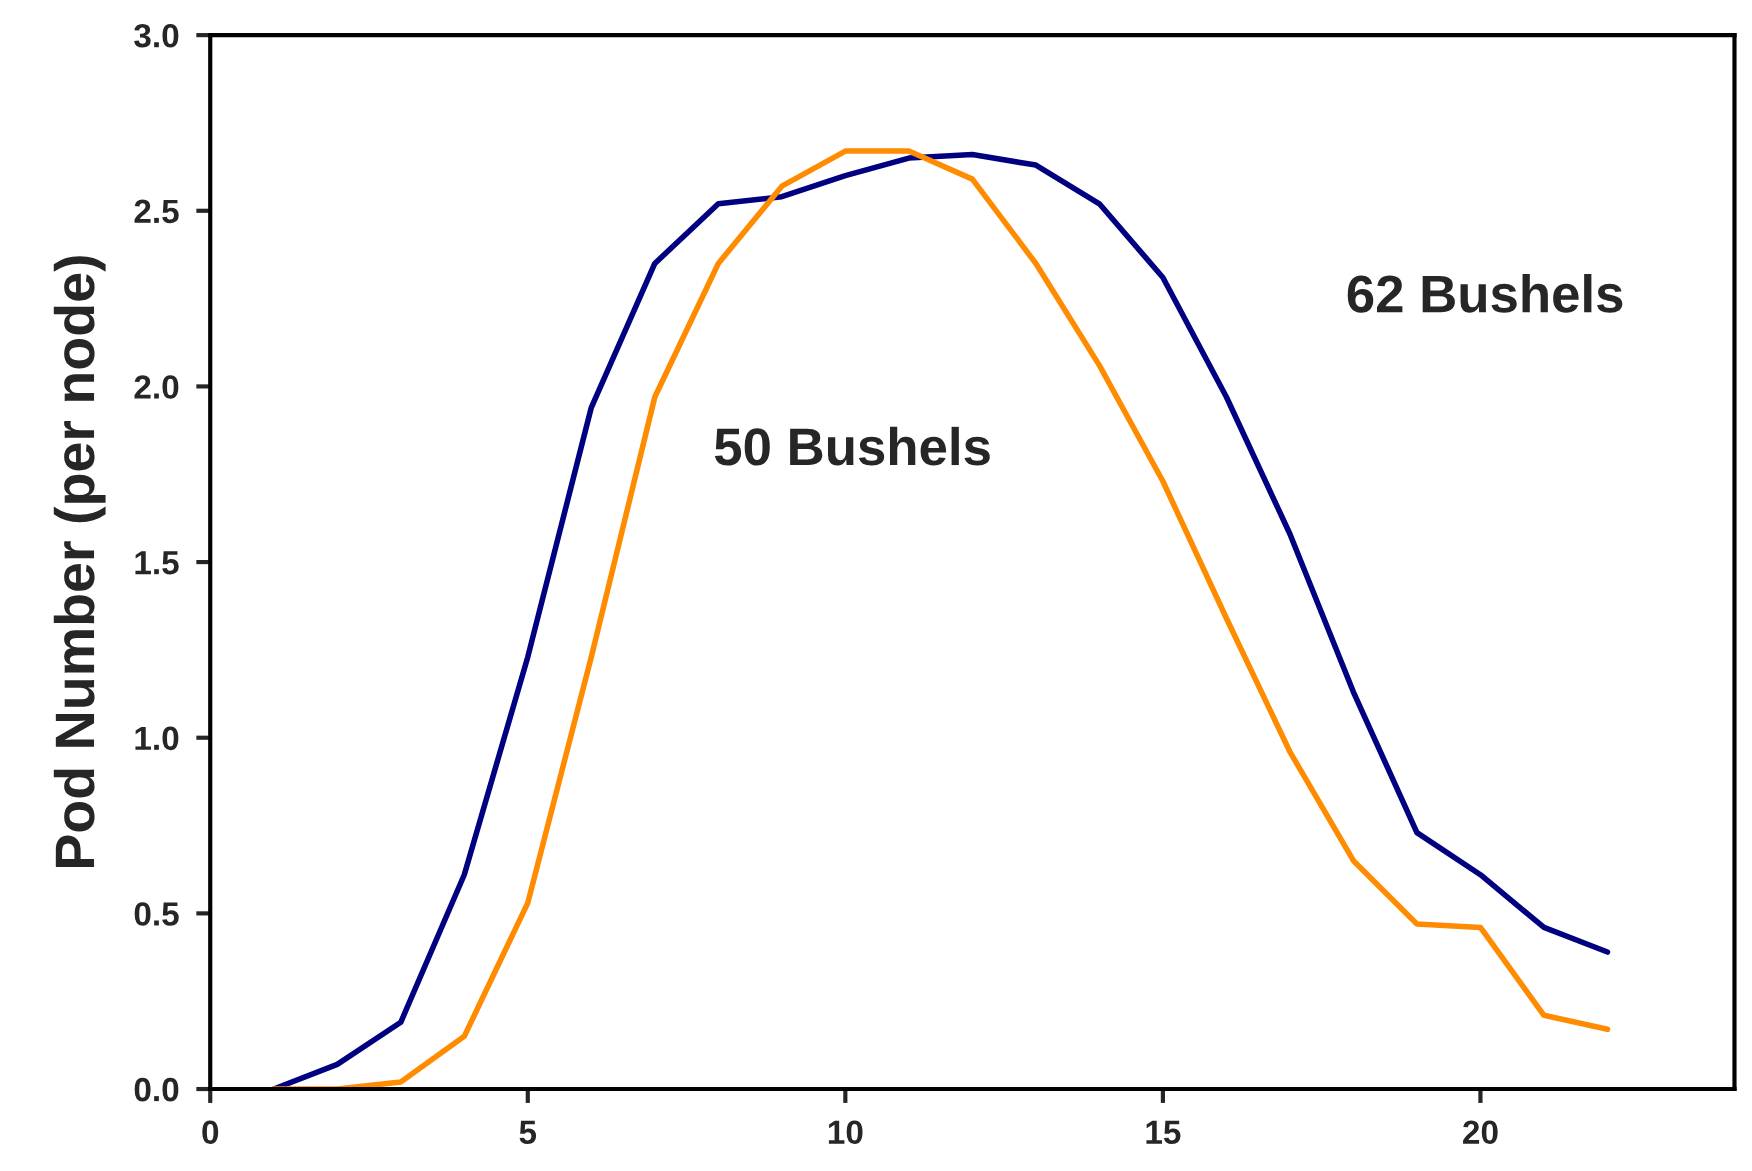 This screenshot has width=1752, height=1171. What do you see at coordinates (1480, 1132) in the screenshot?
I see `x-tick-label: 20` at bounding box center [1480, 1132].